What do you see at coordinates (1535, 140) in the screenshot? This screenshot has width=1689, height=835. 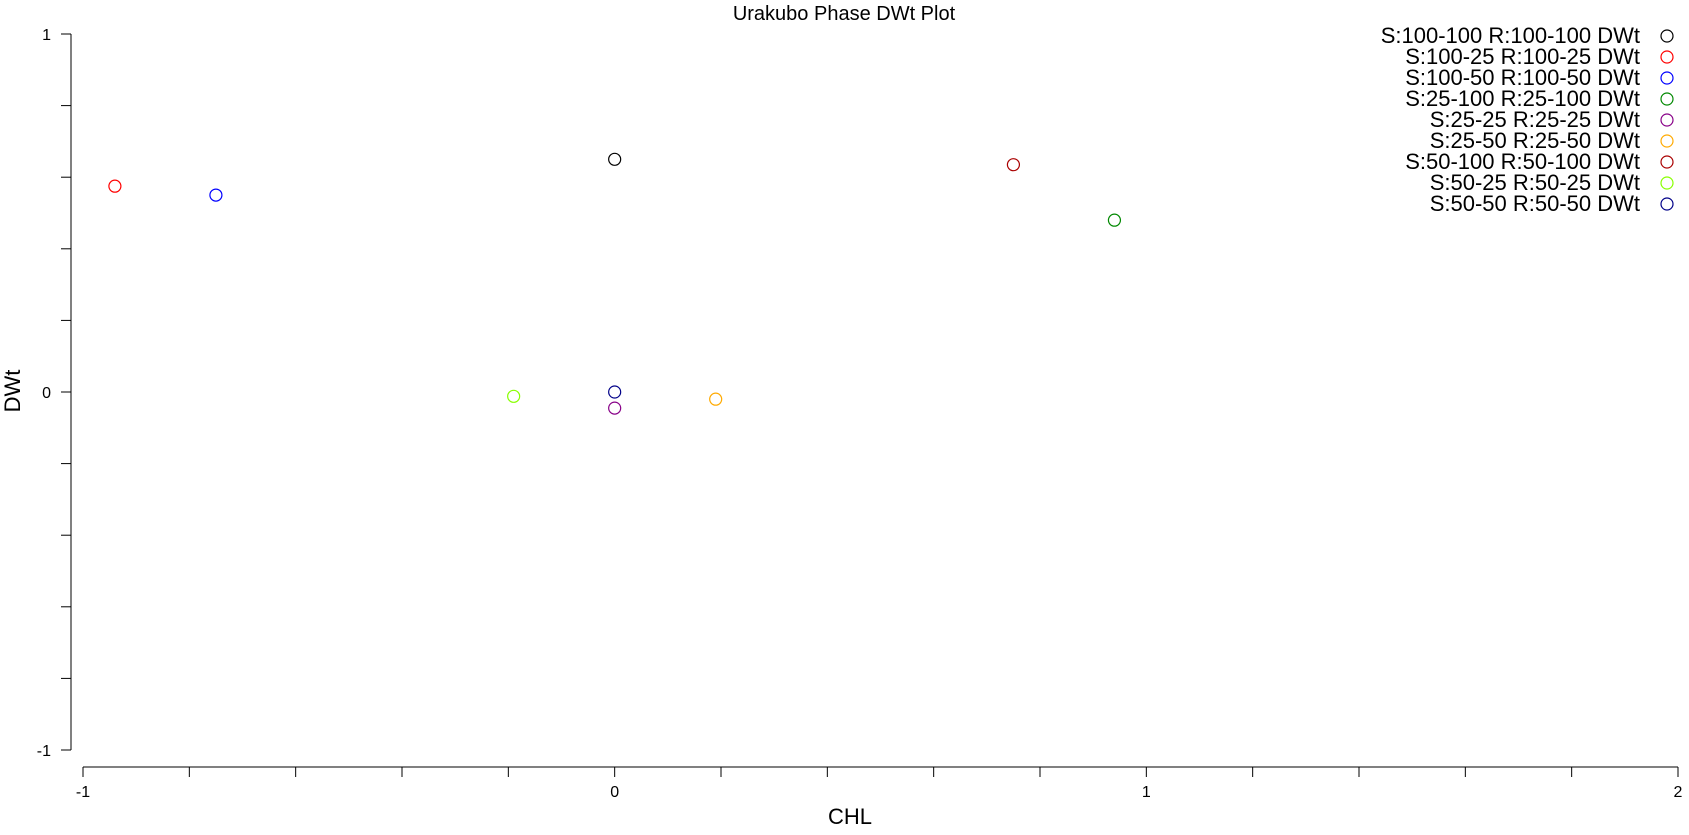 I see `legend-label: S:25-50 R:25-50 DWt` at bounding box center [1535, 140].